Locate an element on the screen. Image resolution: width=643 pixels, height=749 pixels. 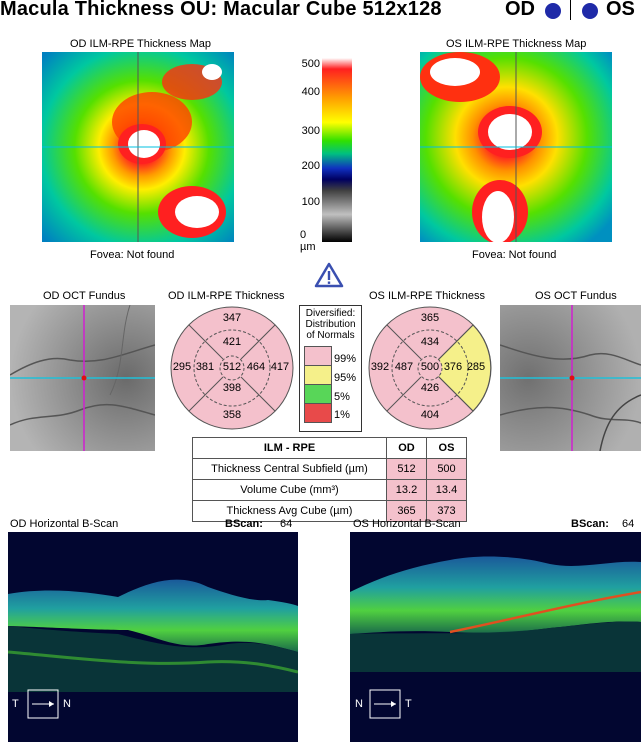
scale-tick-500: 500 is located at coordinates (310, 64).